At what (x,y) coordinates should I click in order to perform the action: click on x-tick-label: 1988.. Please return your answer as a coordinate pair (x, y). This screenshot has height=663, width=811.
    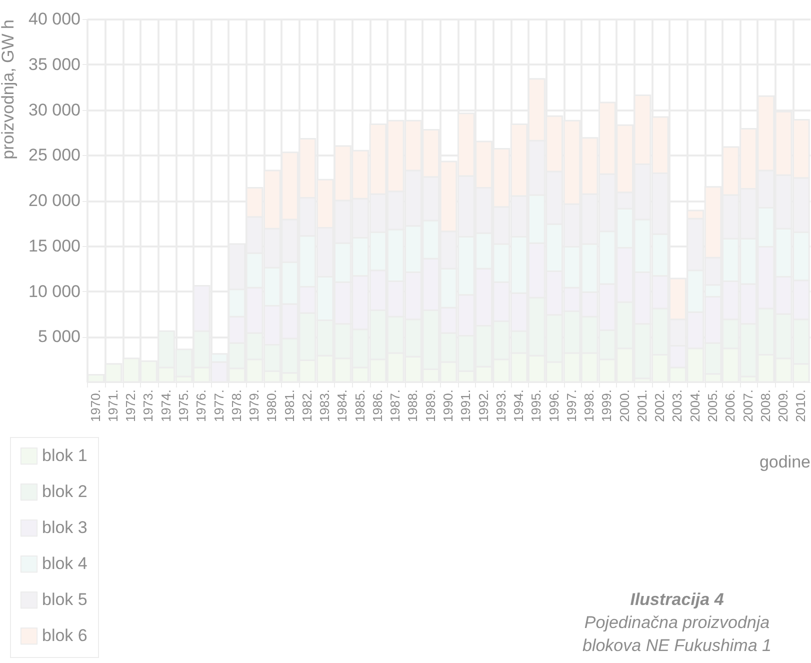
    Looking at the image, I should click on (412, 406).